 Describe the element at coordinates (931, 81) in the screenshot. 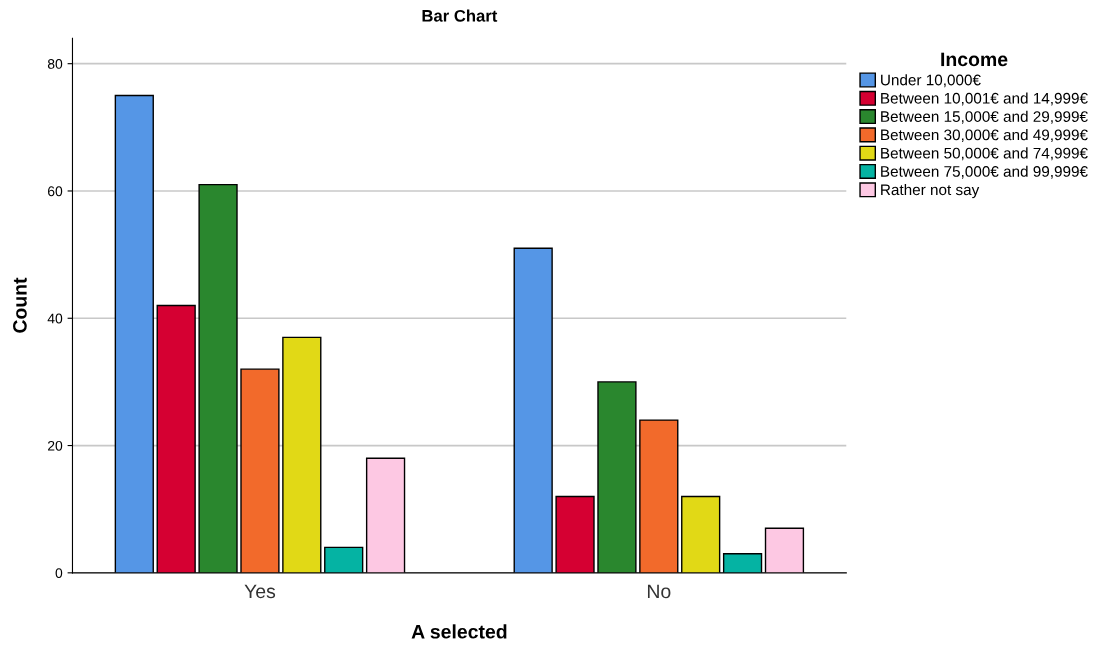

I see `legend-label: Under 10,000€` at that location.